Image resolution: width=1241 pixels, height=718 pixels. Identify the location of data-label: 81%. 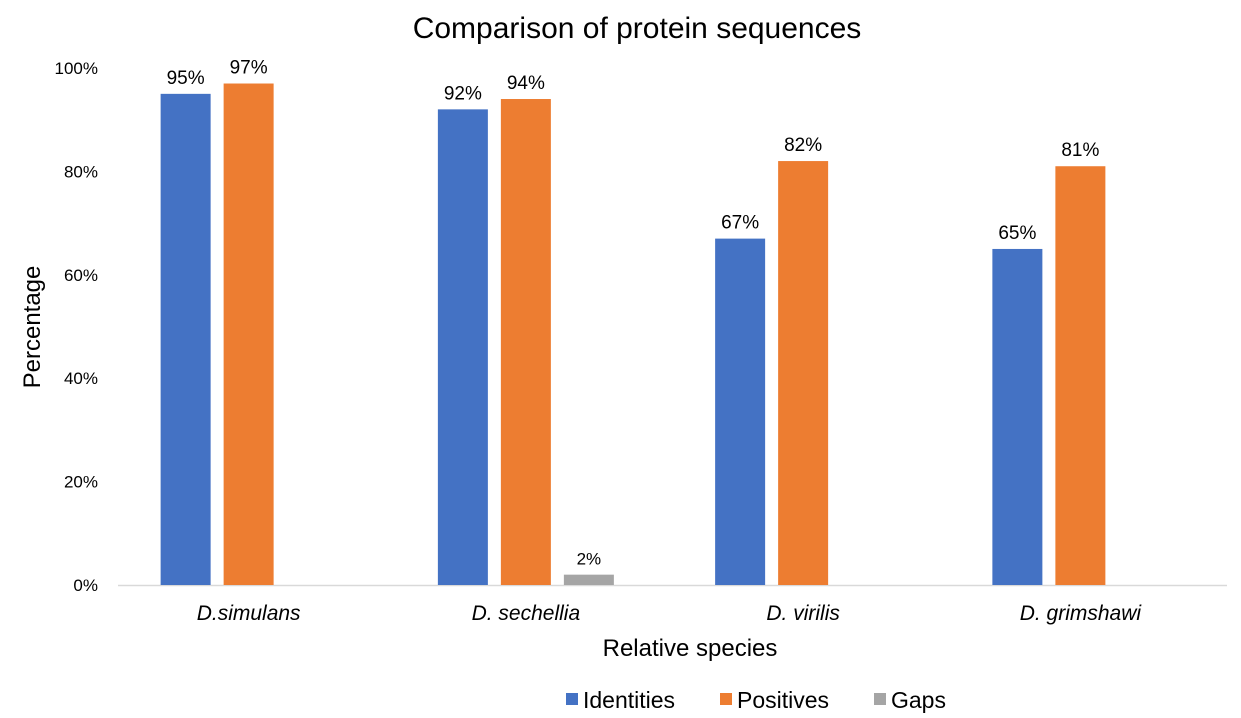
(1080, 150).